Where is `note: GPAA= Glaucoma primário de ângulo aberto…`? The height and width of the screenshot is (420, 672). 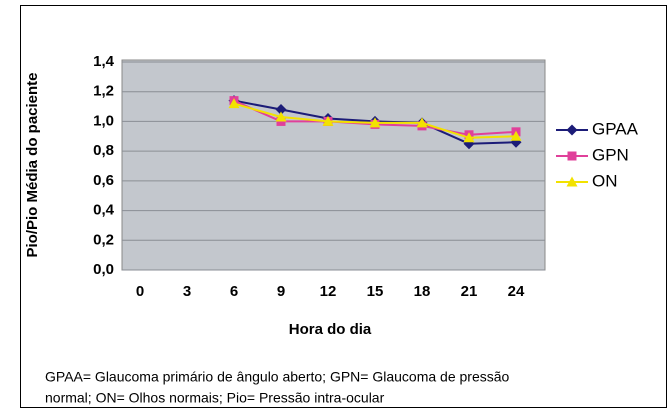
note: GPAA= Glaucoma primário de ângulo aberto… is located at coordinates (277, 377).